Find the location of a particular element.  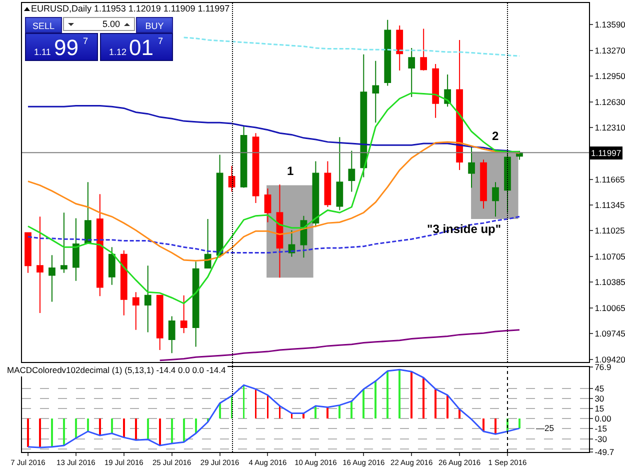

y-tick-label: -15 is located at coordinates (601, 429).